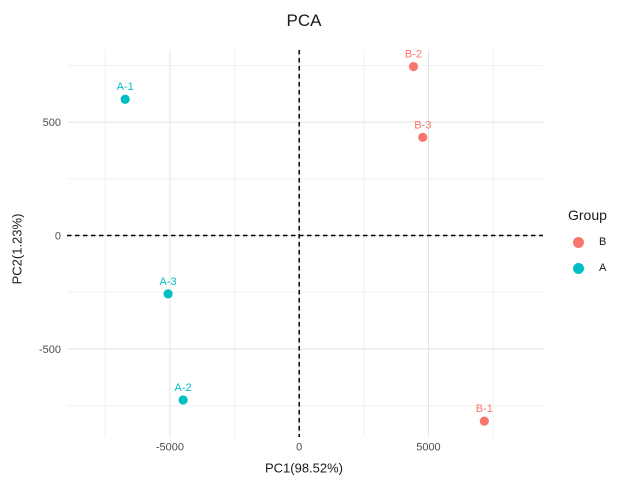  I want to click on data-point-label-B-1: B-1, so click(484, 409).